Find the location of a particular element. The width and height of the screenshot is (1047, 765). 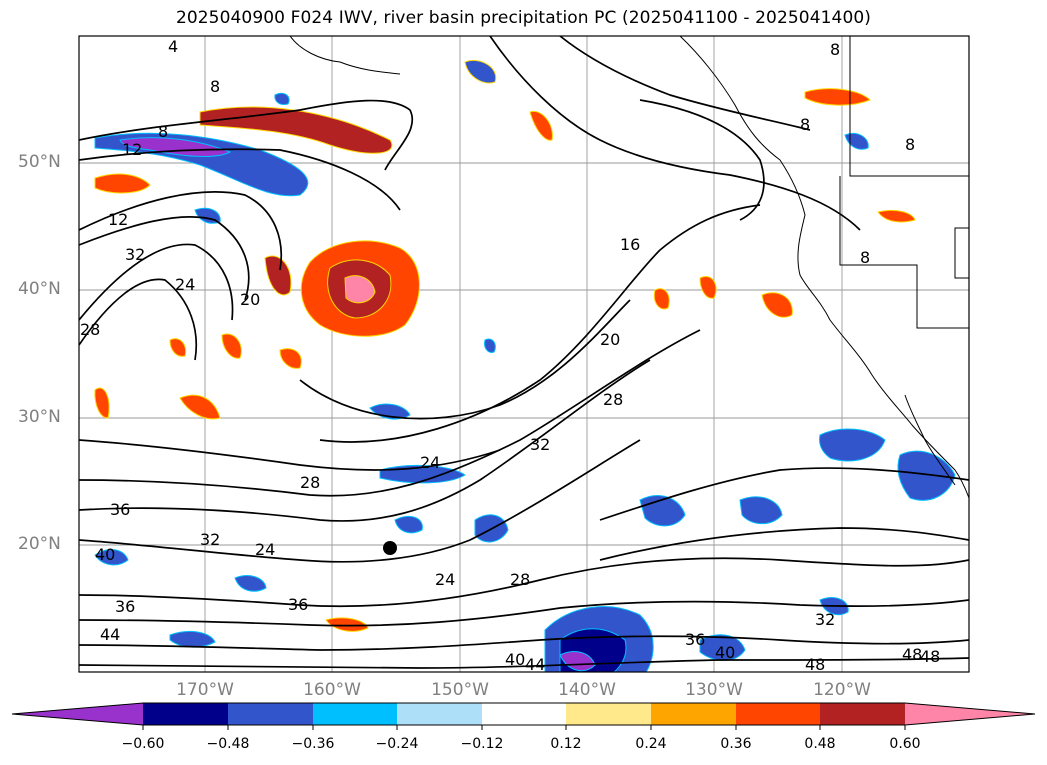

colorbar-tick-label: 0.12 is located at coordinates (566, 744).